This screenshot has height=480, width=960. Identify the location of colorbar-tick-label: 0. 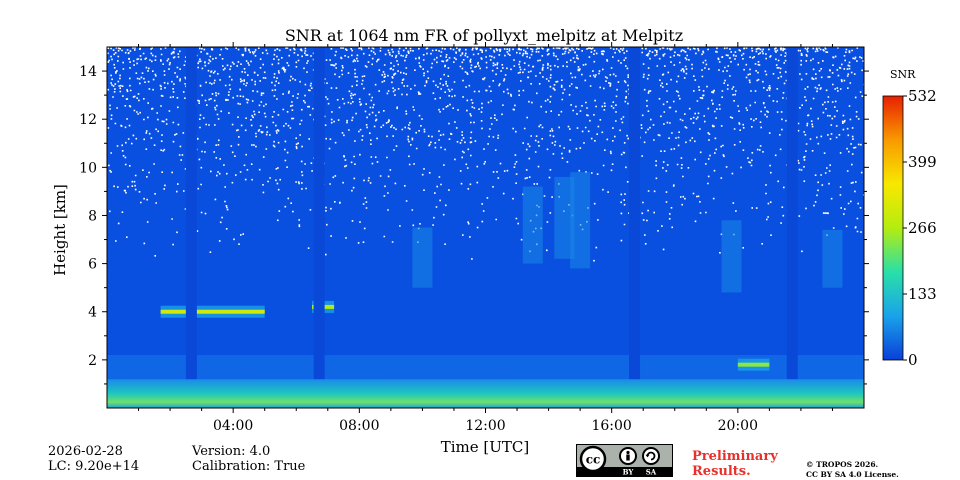
(913, 360).